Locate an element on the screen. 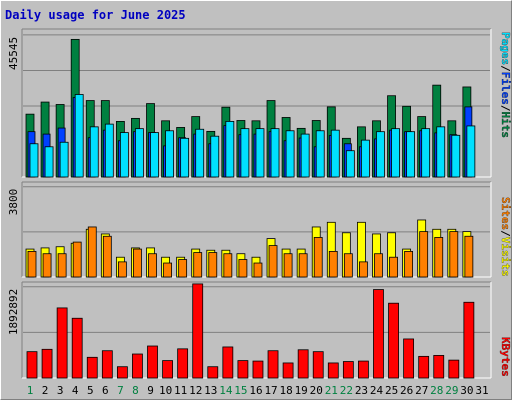 Image resolution: width=512 pixels, height=400 pixels. x-axis-label-day-19: 19 is located at coordinates (301, 390).